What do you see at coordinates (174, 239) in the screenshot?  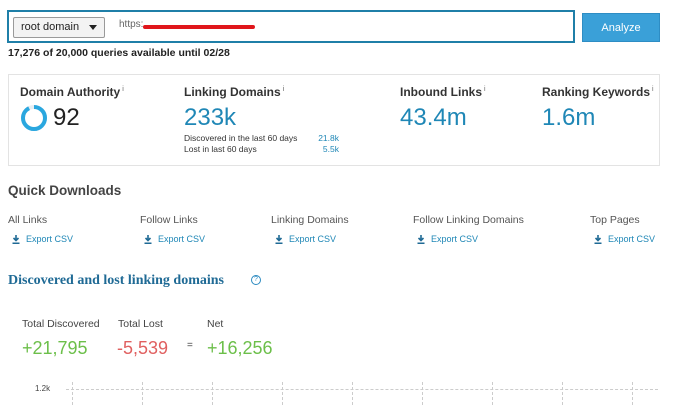 I see `export-csv-follow-links: Export CSV` at bounding box center [174, 239].